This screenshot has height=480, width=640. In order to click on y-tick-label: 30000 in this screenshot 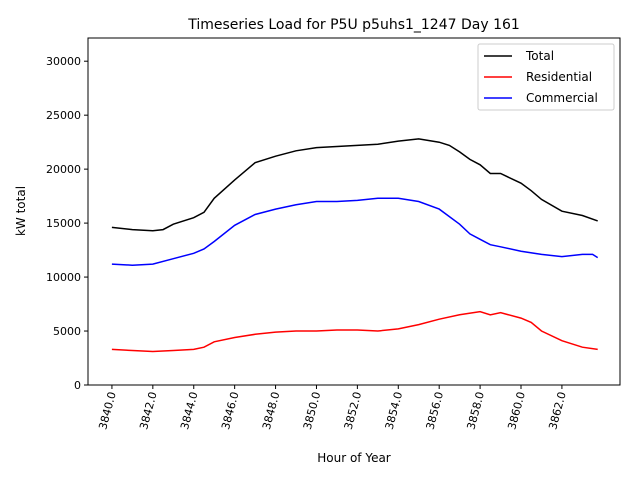, I will do `click(63, 61)`.